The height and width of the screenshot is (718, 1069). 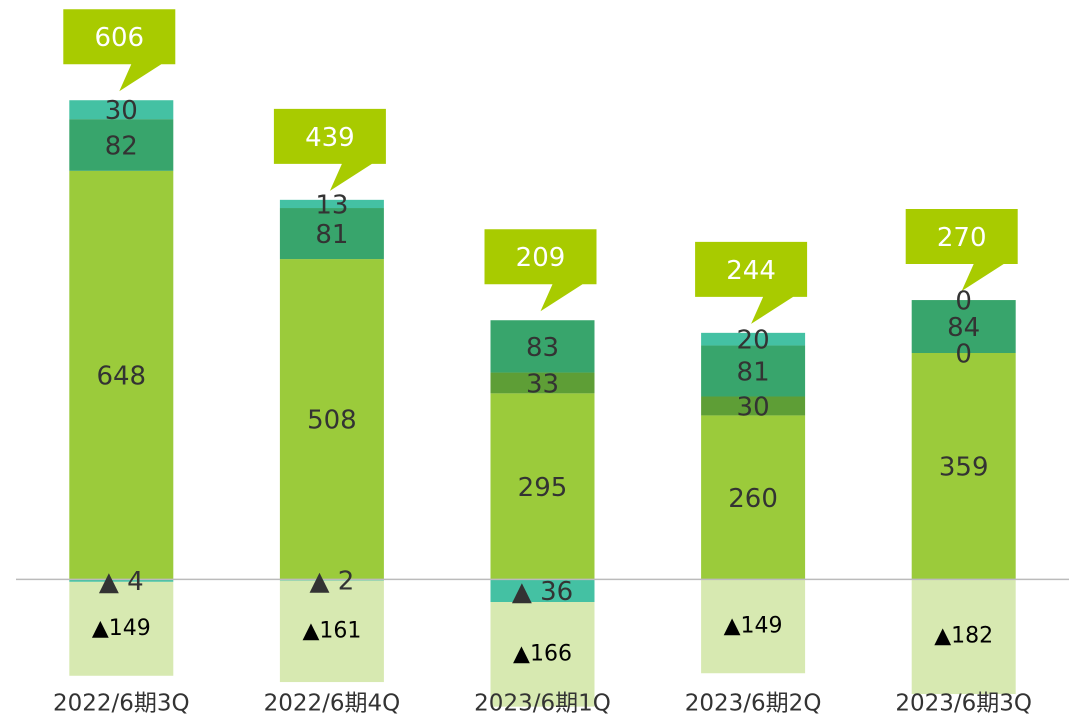 I want to click on value-label: 648, so click(x=121, y=377).